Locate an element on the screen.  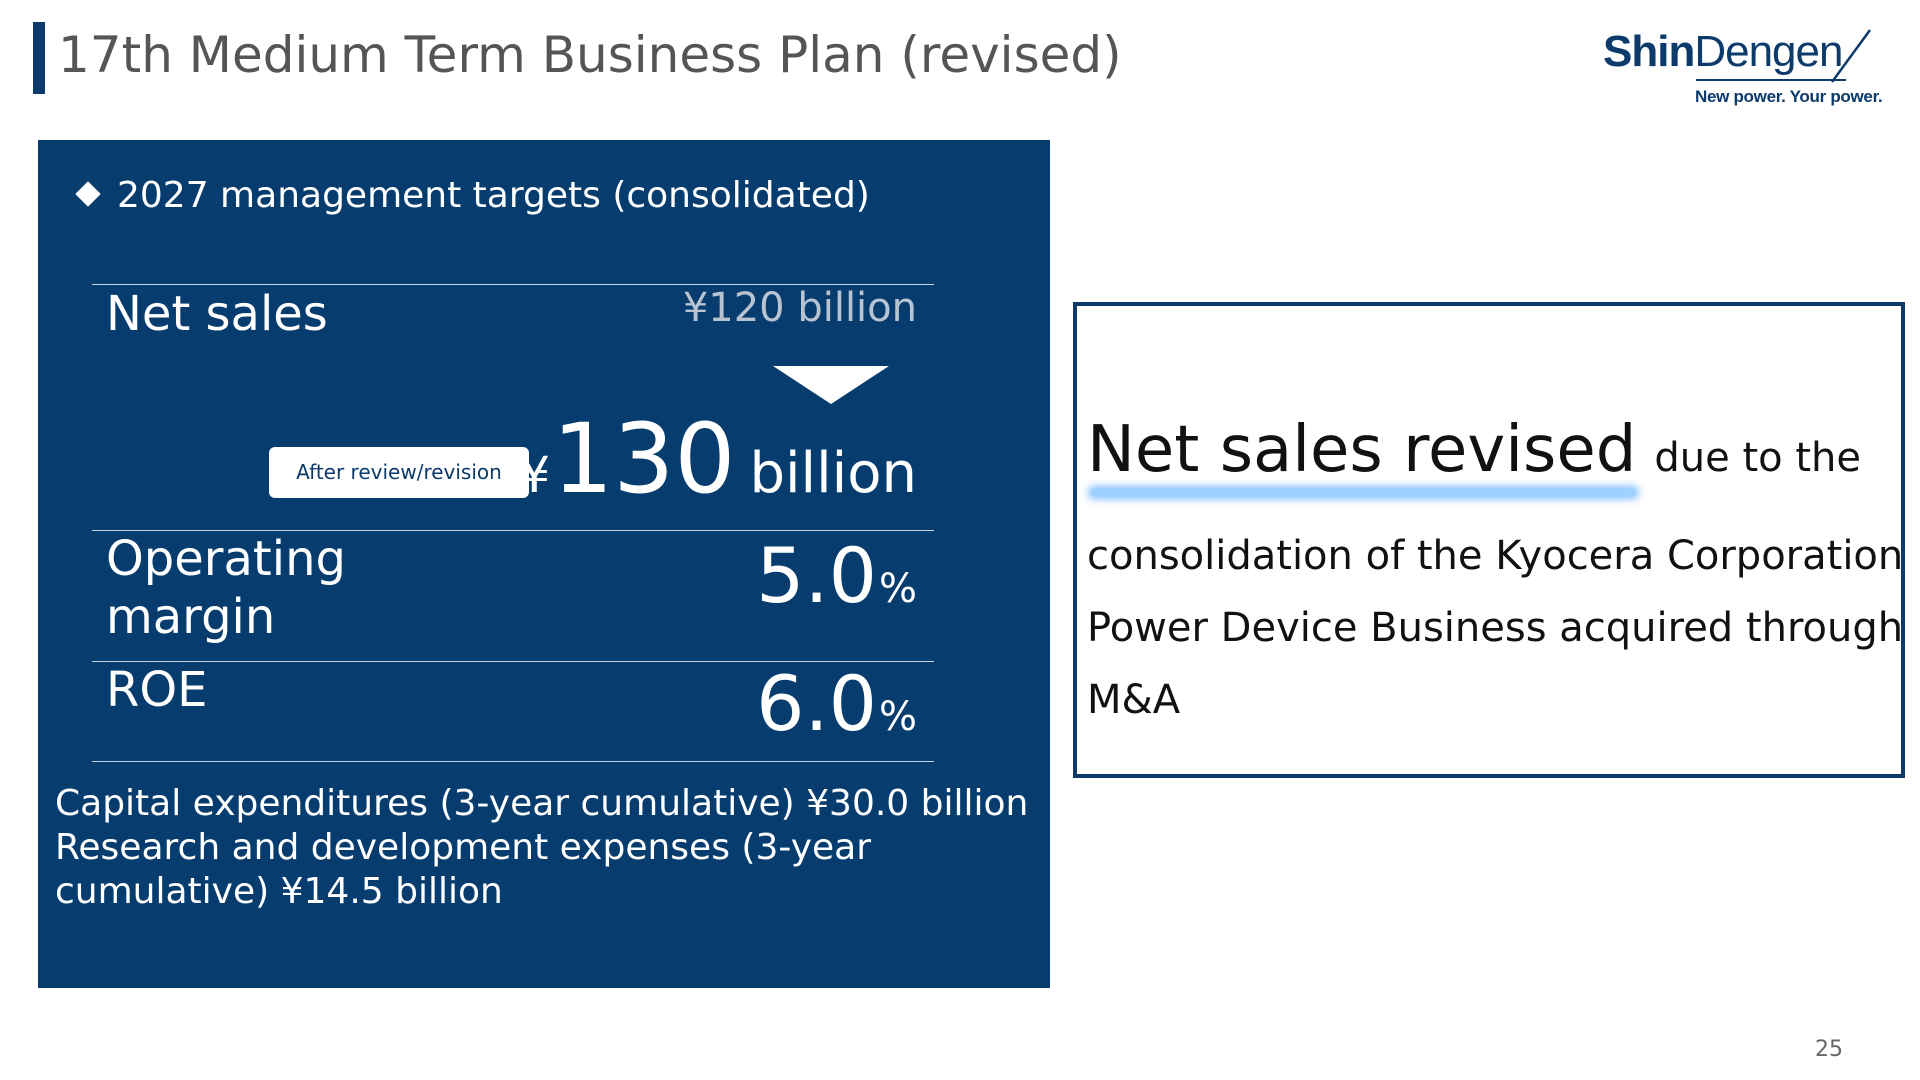
note-headline: Net sales revised due to the is located at coordinates (1474, 453).